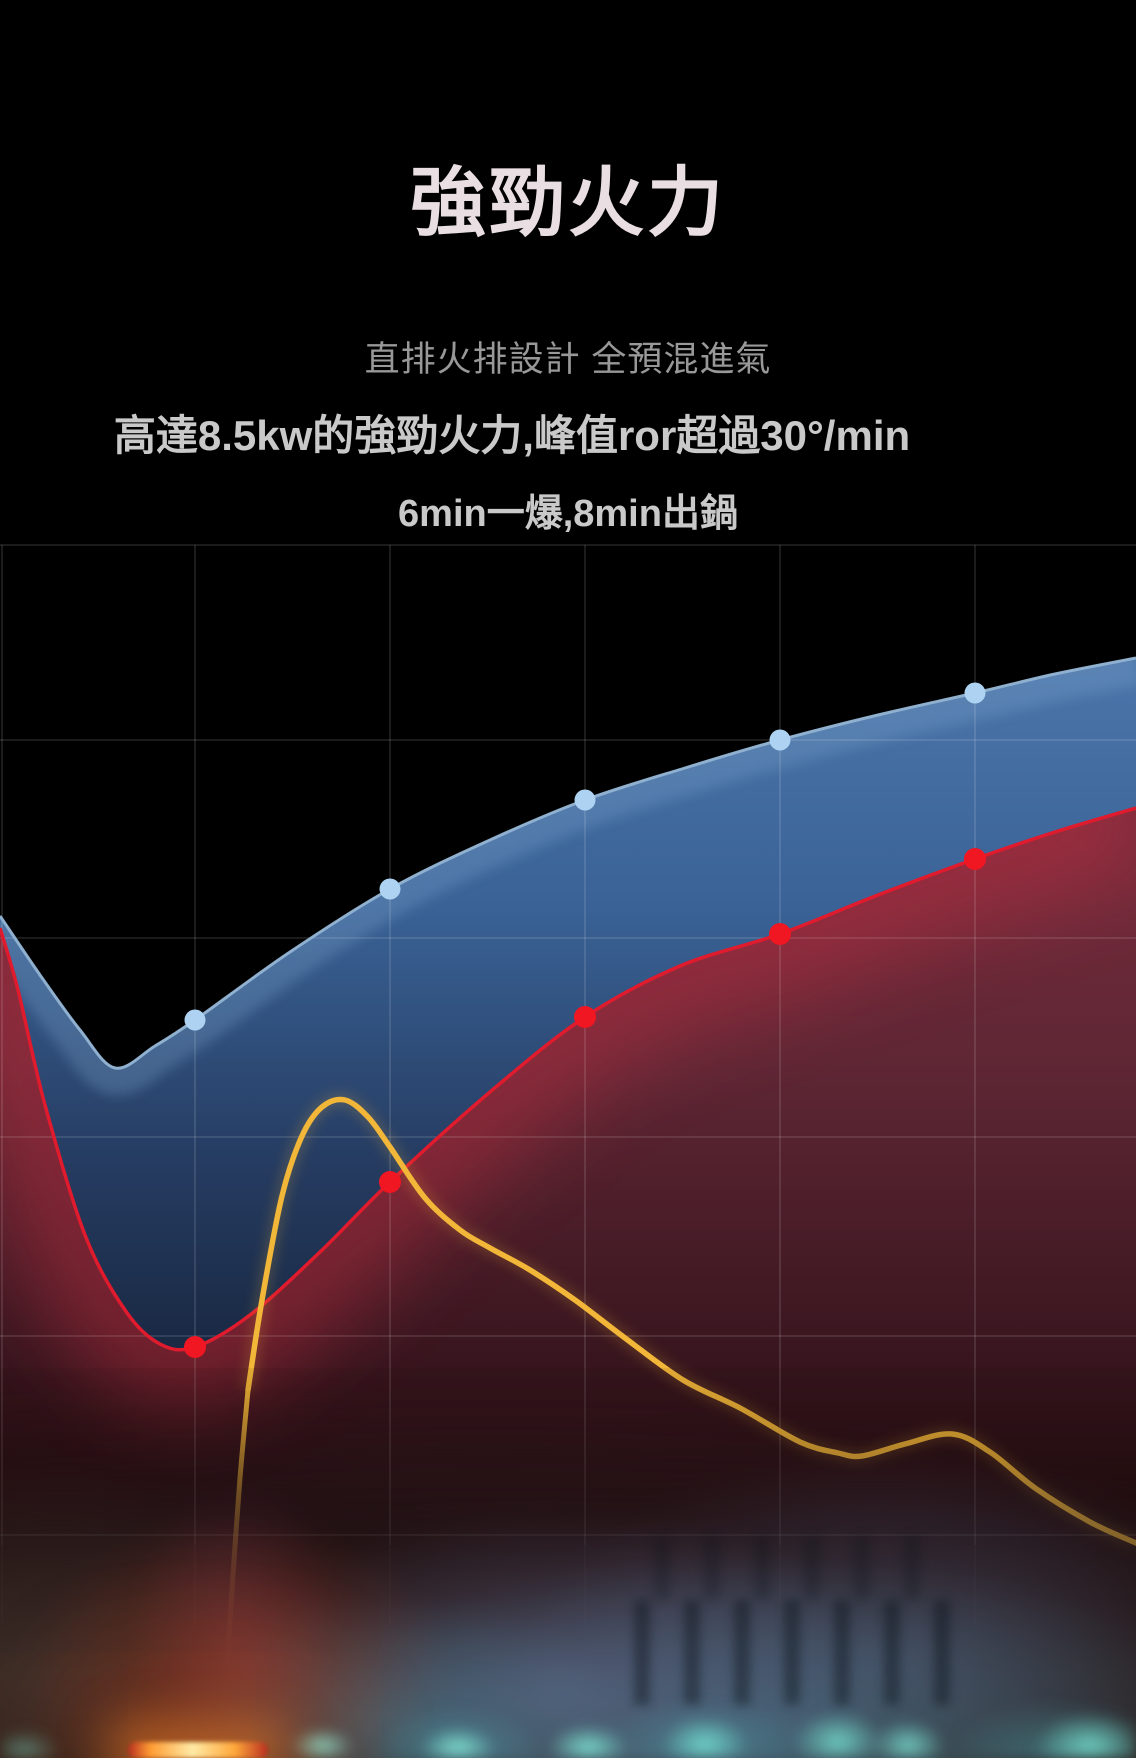 The height and width of the screenshot is (1758, 1136). I want to click on hot-glow-strip, so click(198, 1750).